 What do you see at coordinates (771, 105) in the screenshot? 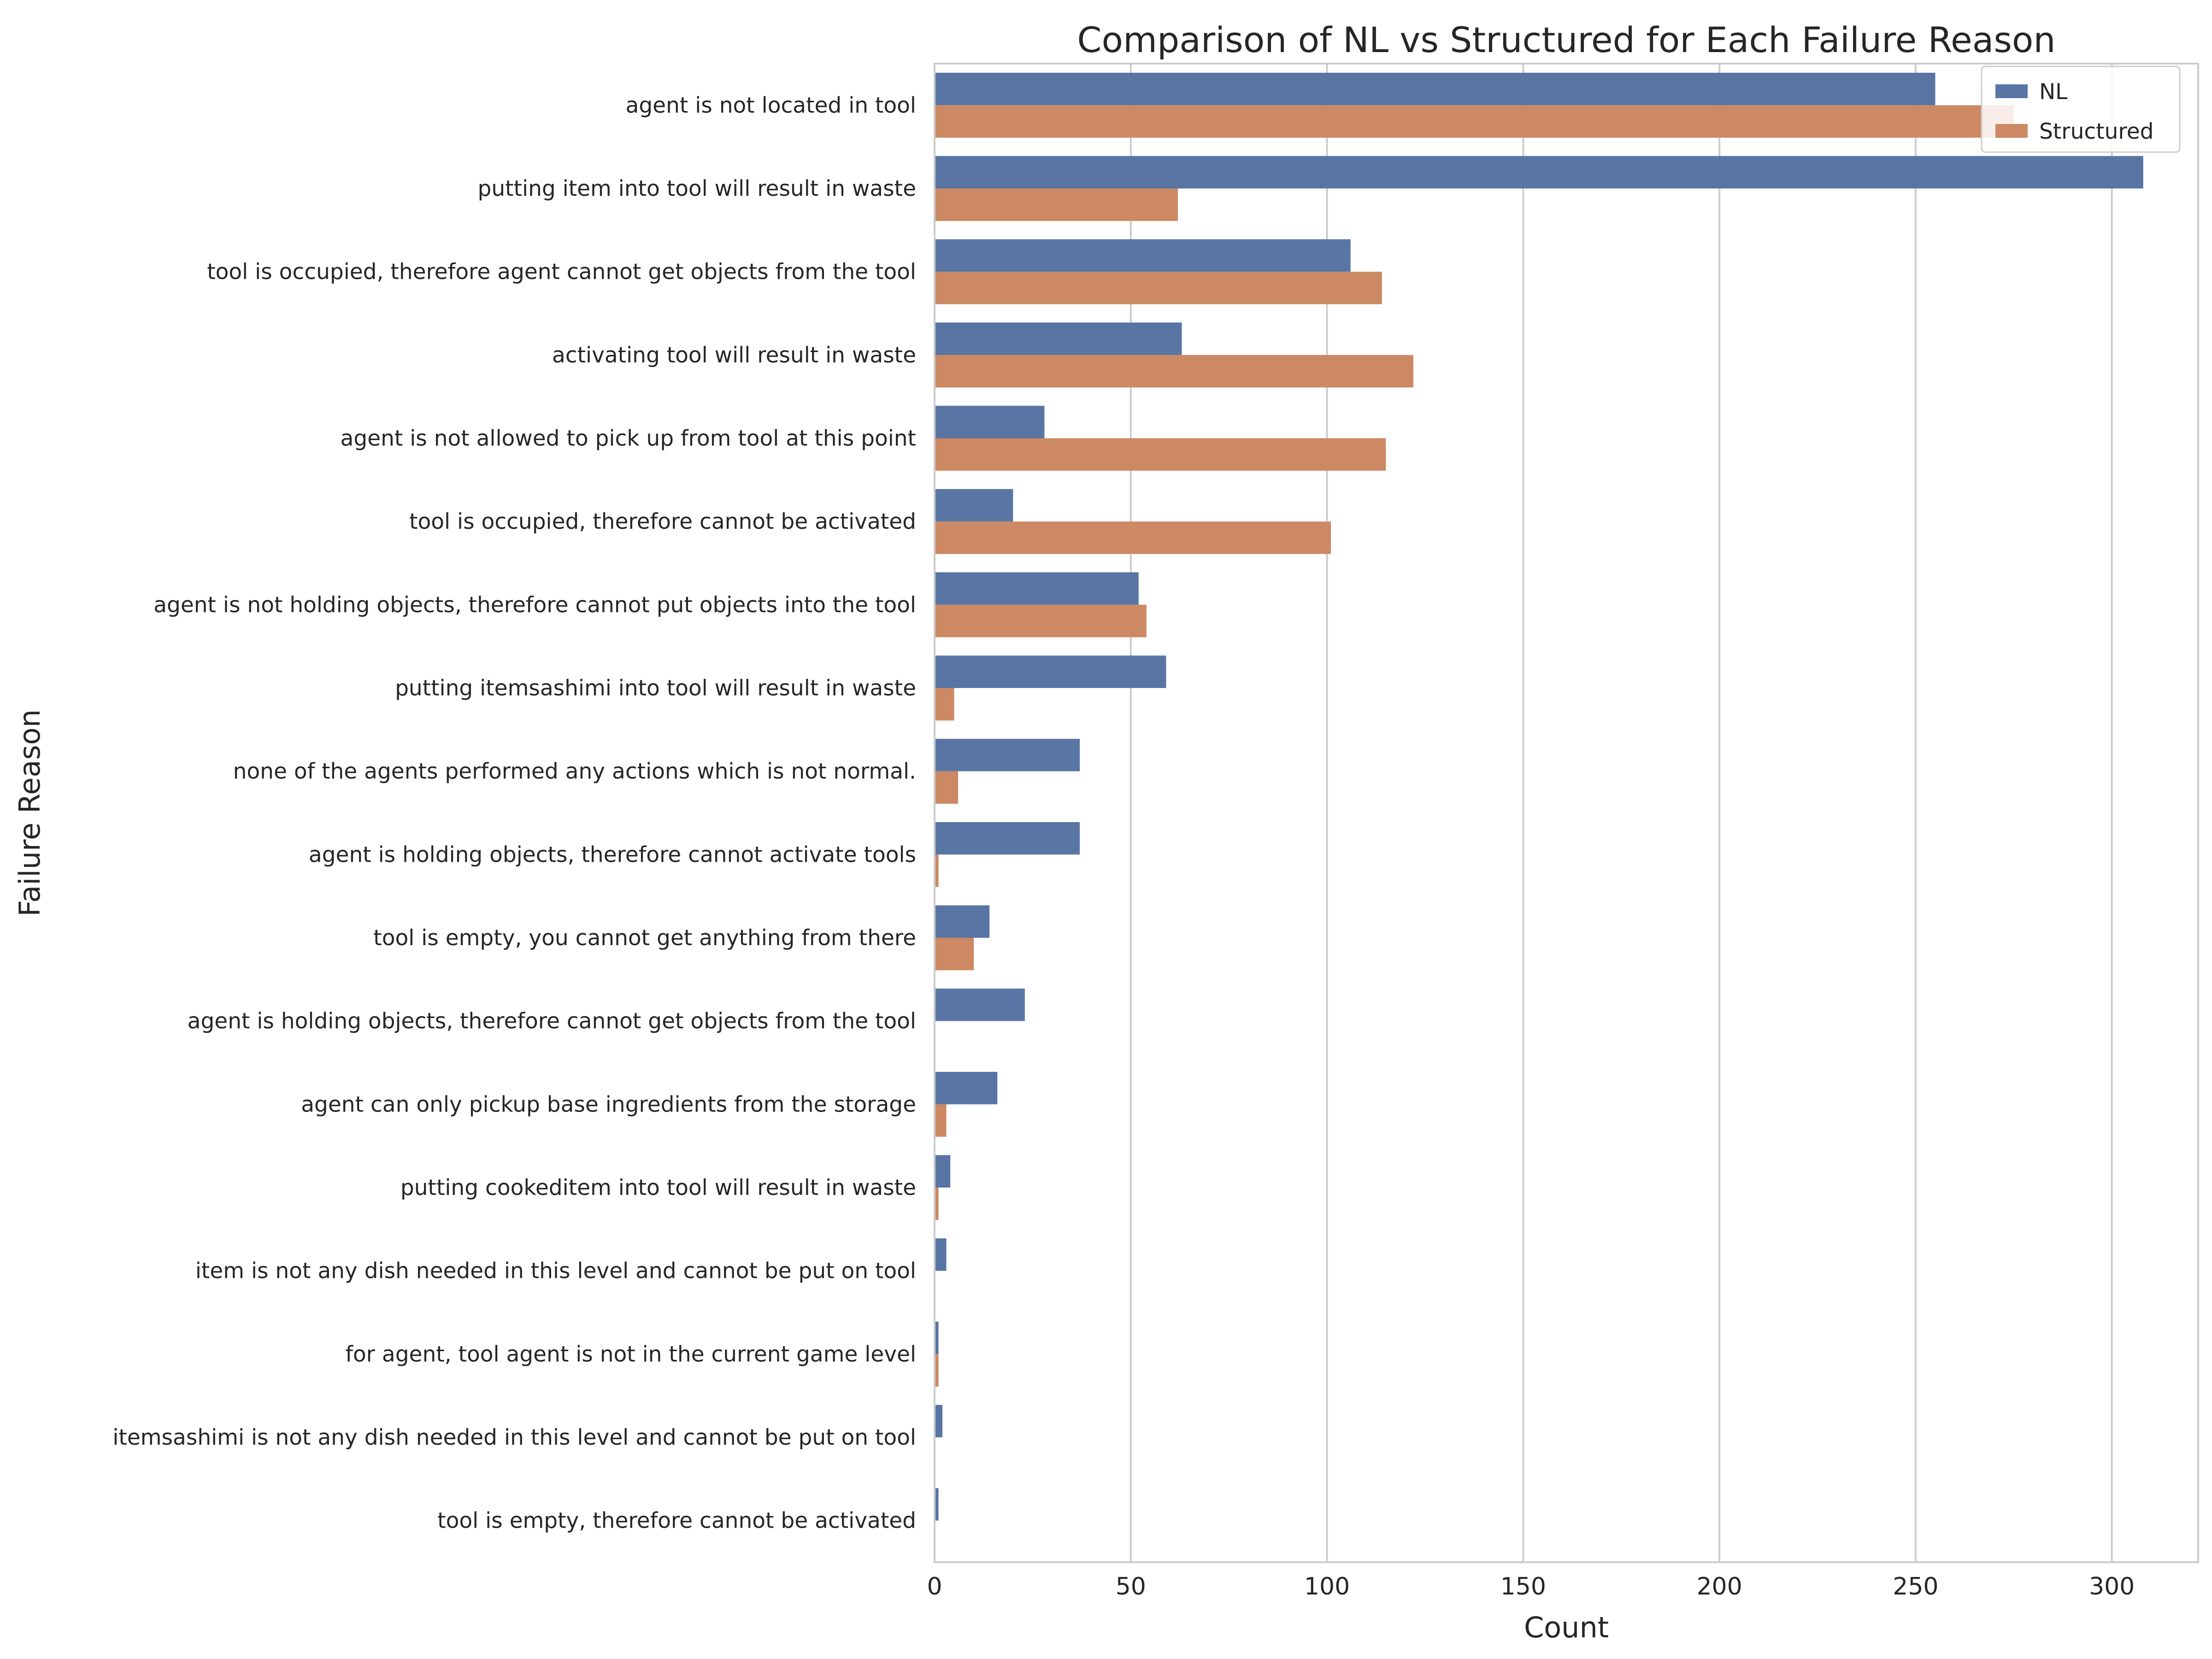
I see `y-tick-label-1: agent is not located in tool` at bounding box center [771, 105].